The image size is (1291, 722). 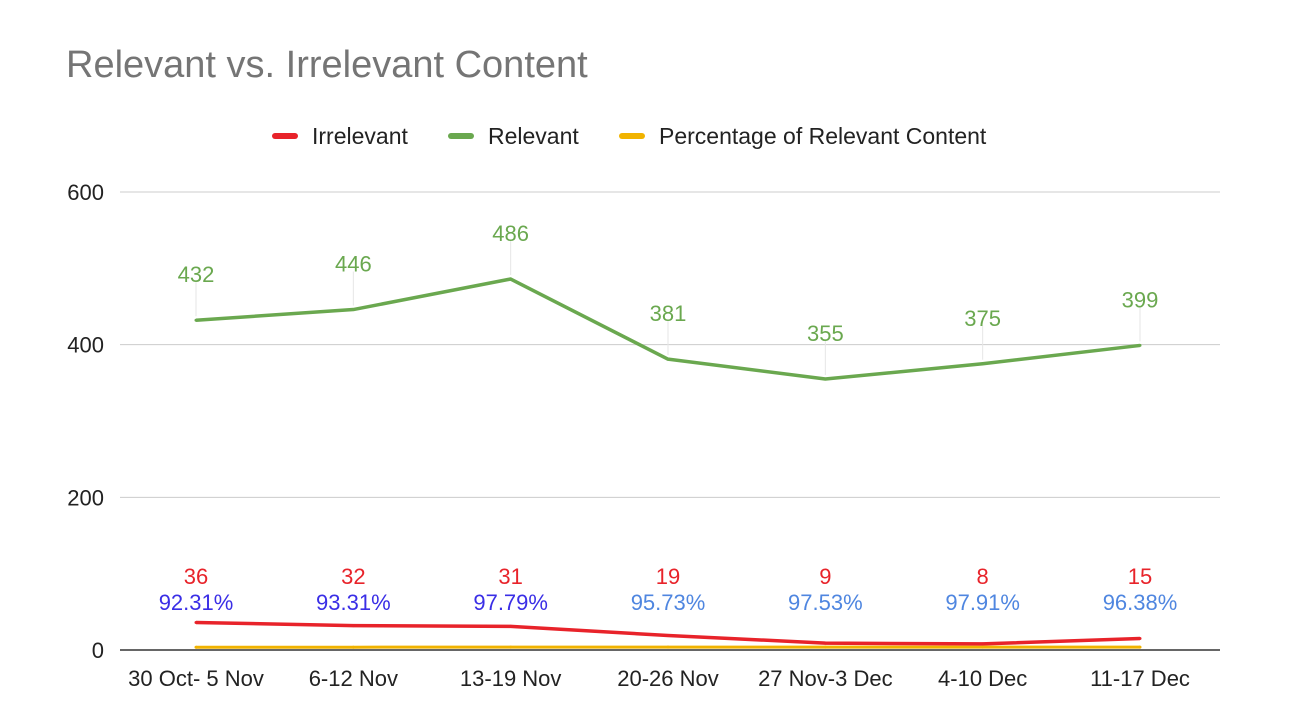 What do you see at coordinates (196, 678) in the screenshot?
I see `x-tick-label: 30 Oct- 5 Nov` at bounding box center [196, 678].